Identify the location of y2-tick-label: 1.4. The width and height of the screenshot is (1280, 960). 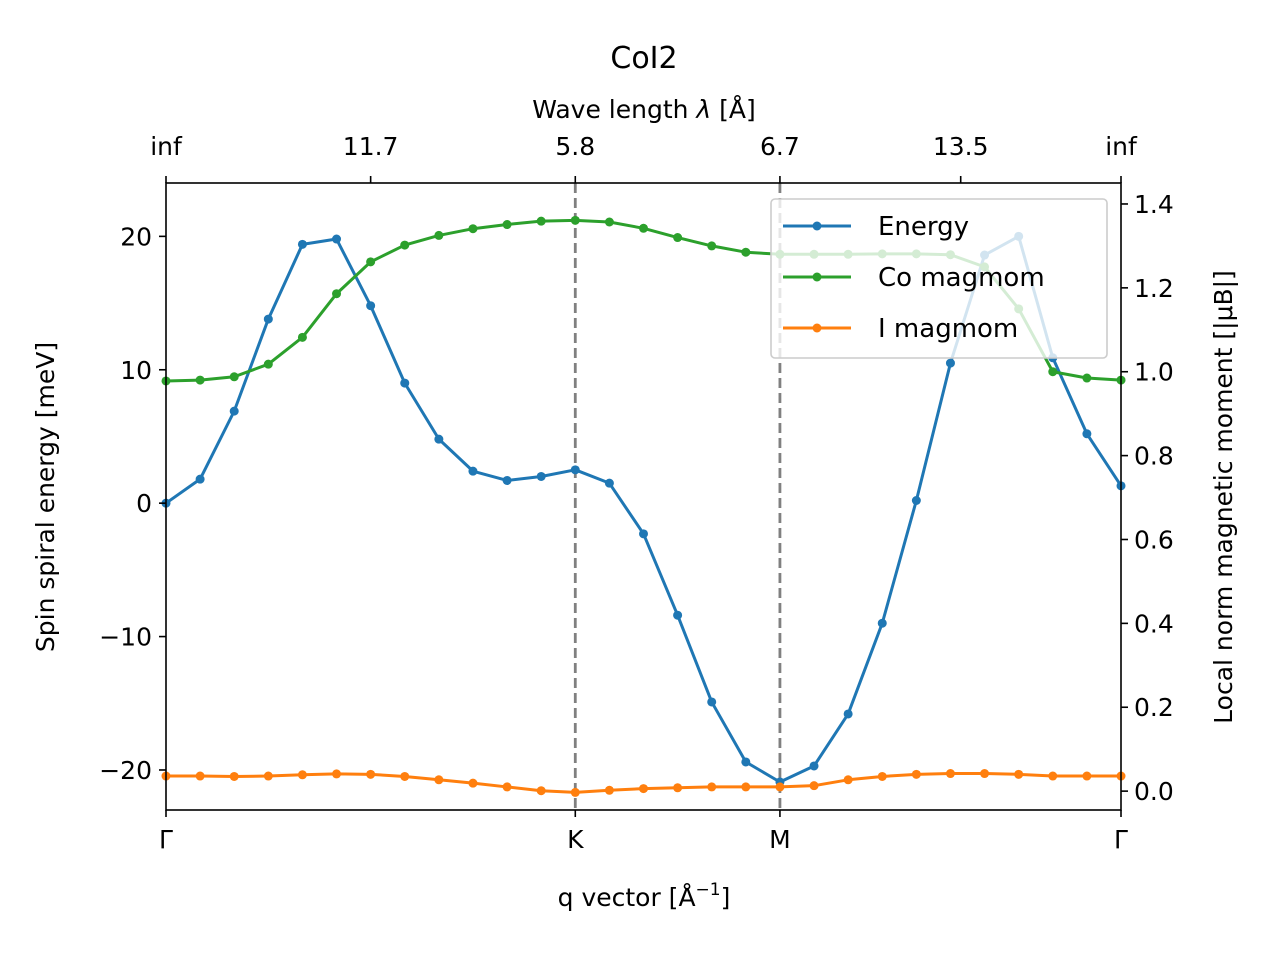
(1154, 204).